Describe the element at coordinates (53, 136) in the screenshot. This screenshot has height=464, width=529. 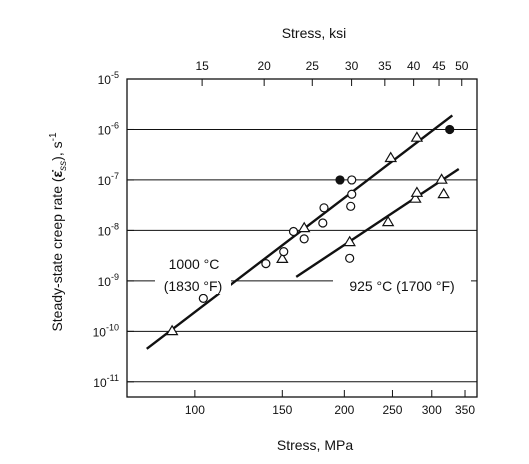
I see `y-axis-title-superscript: -1` at that location.